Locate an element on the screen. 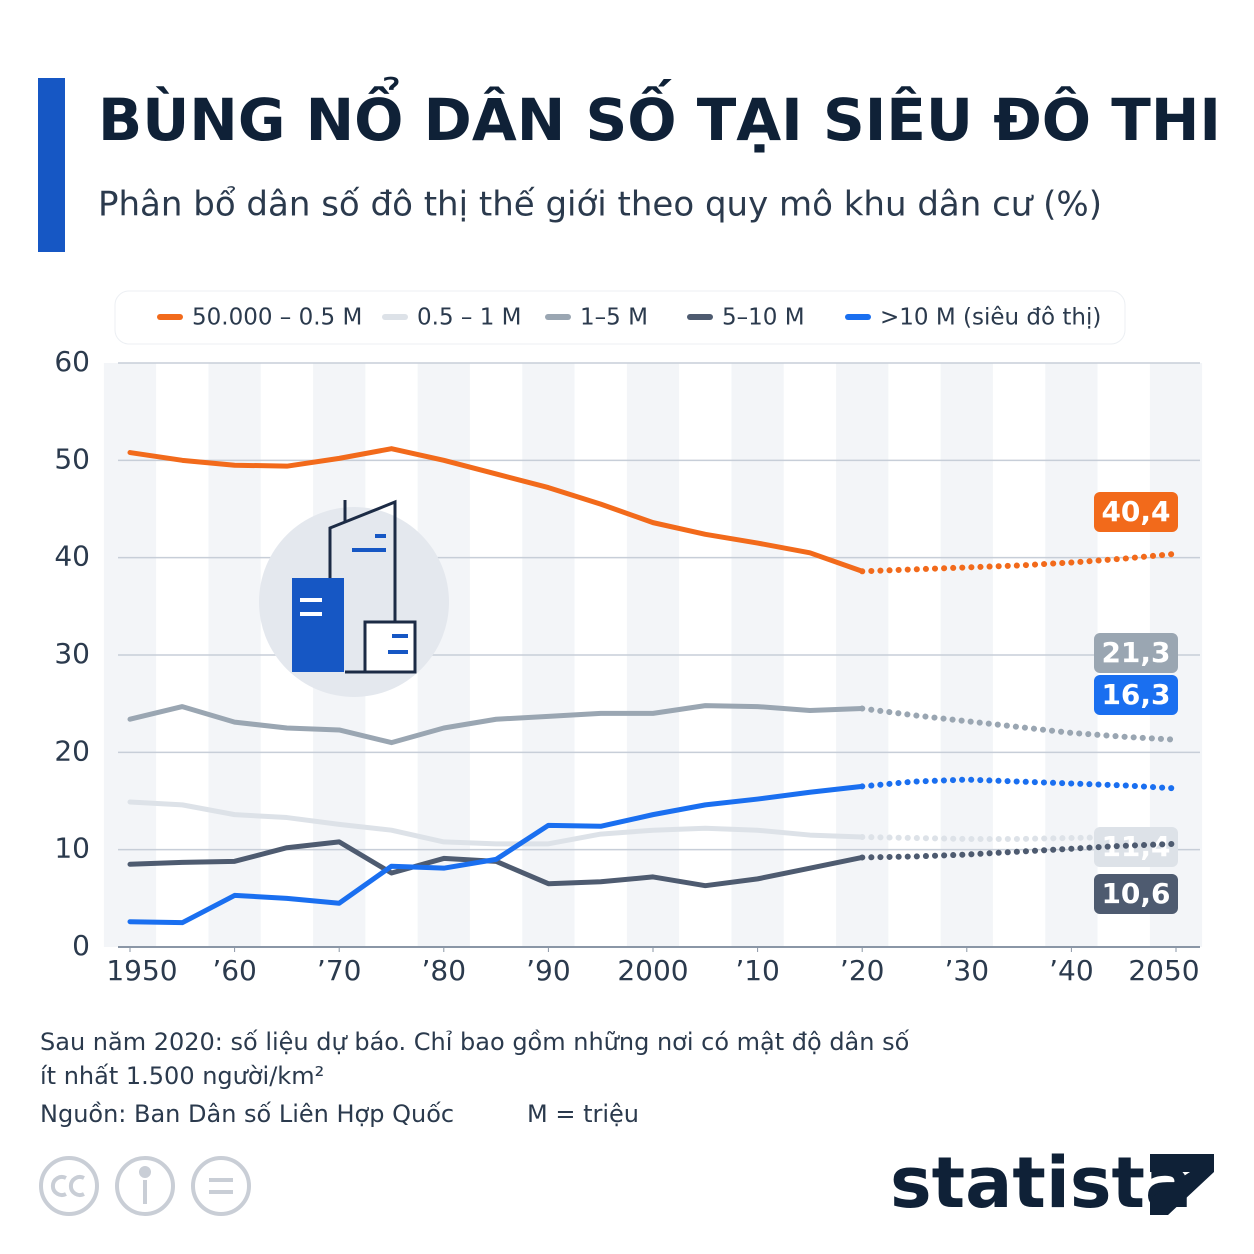 The width and height of the screenshot is (1254, 1254). value-label: 21,3 is located at coordinates (1135, 652).